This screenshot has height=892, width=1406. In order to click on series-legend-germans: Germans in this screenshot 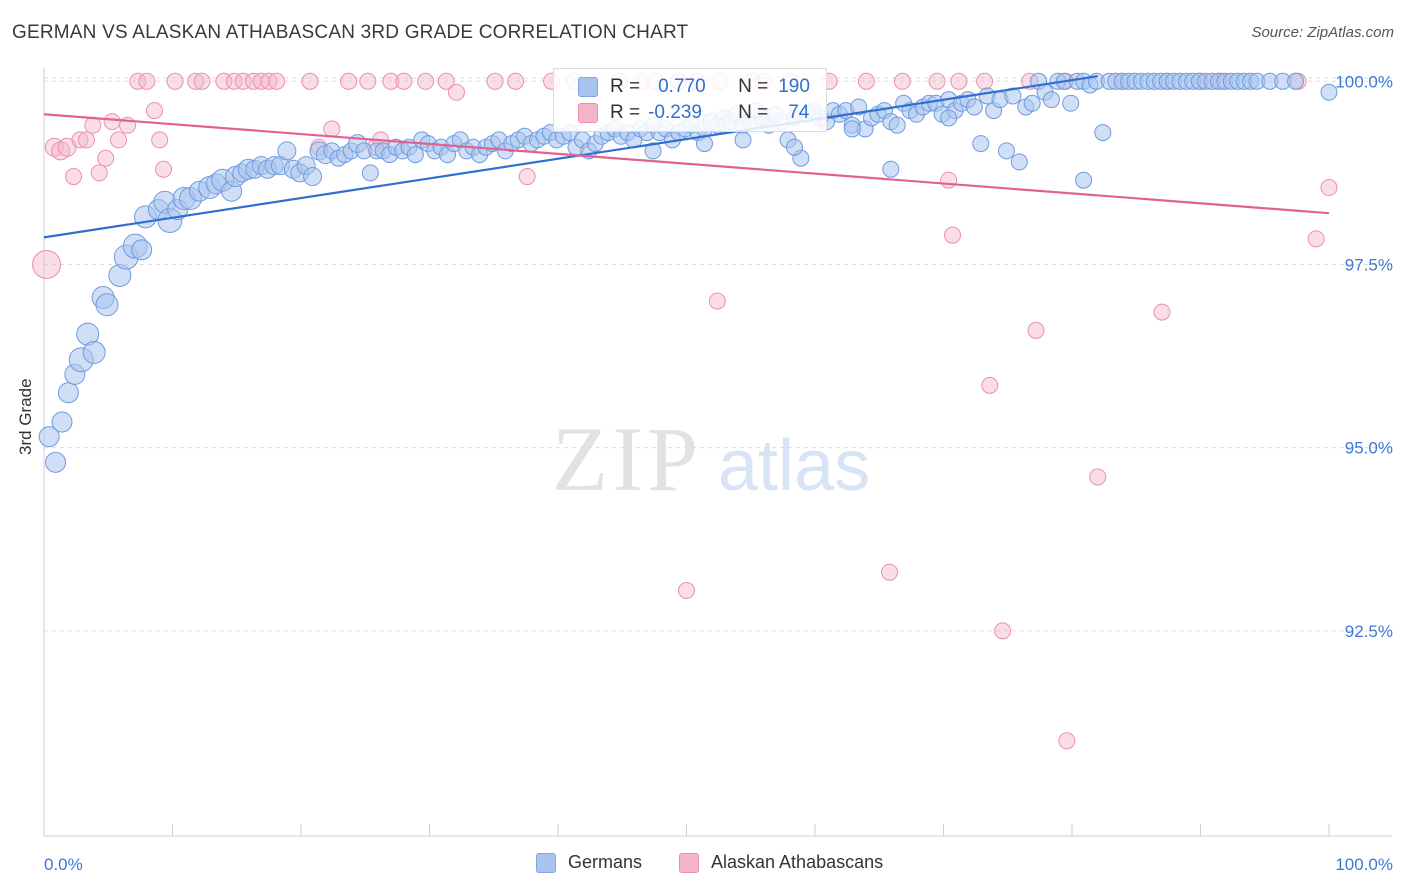, I will do `click(589, 862)`.